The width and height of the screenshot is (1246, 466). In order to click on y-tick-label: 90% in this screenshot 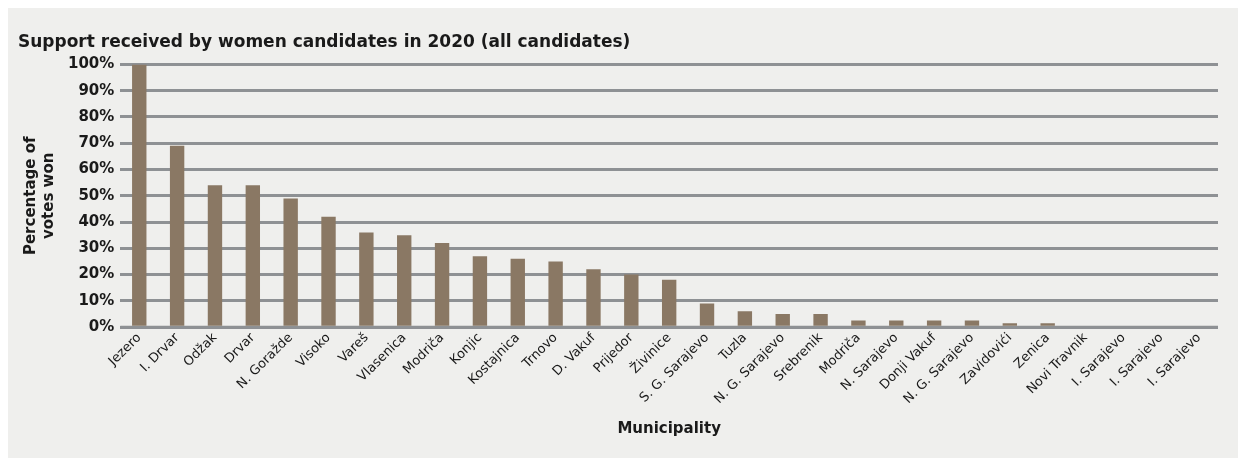, I will do `click(96, 89)`.